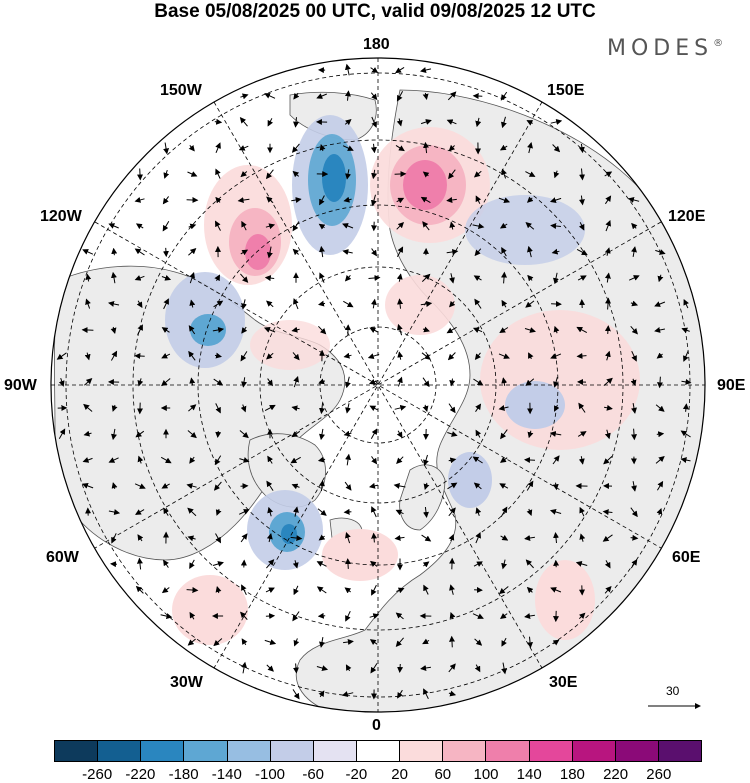  I want to click on anomaly-positive, so click(360, 555).